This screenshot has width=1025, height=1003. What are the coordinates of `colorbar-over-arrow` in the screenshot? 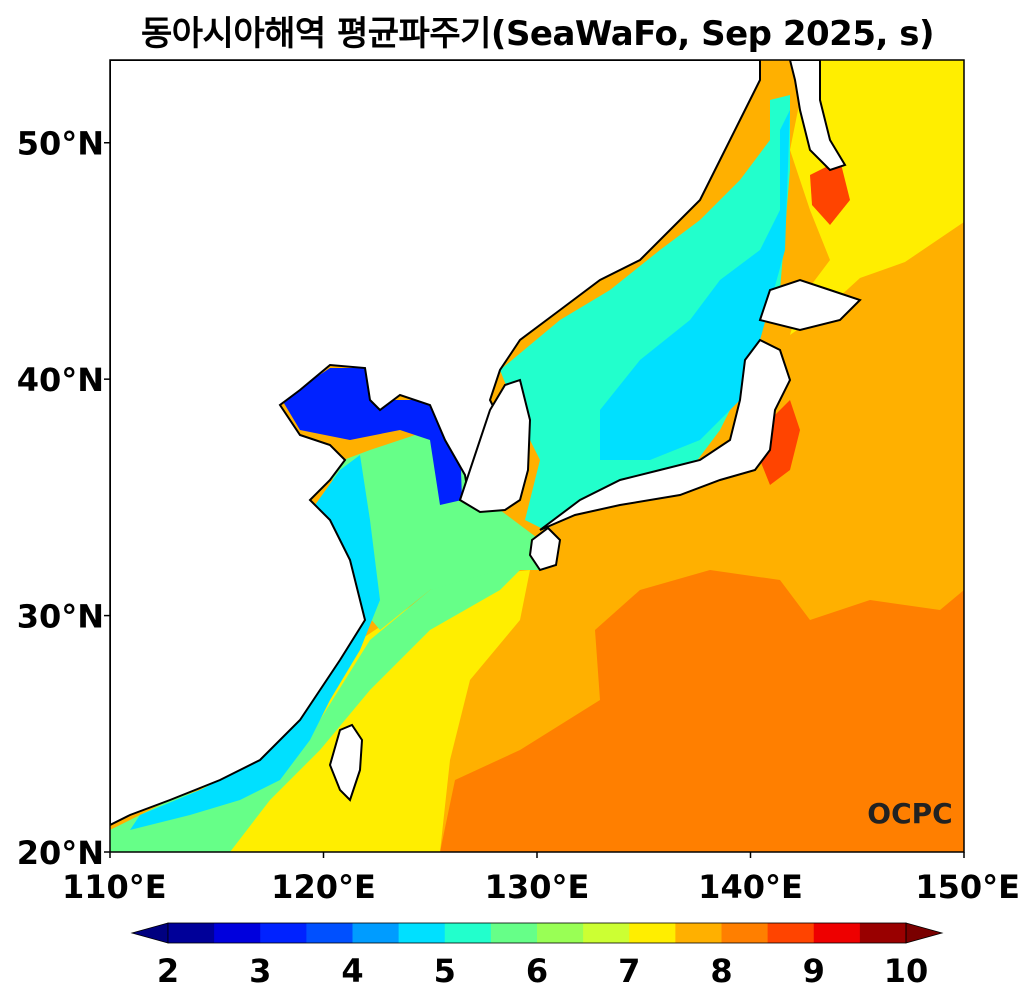 It's located at (924, 933).